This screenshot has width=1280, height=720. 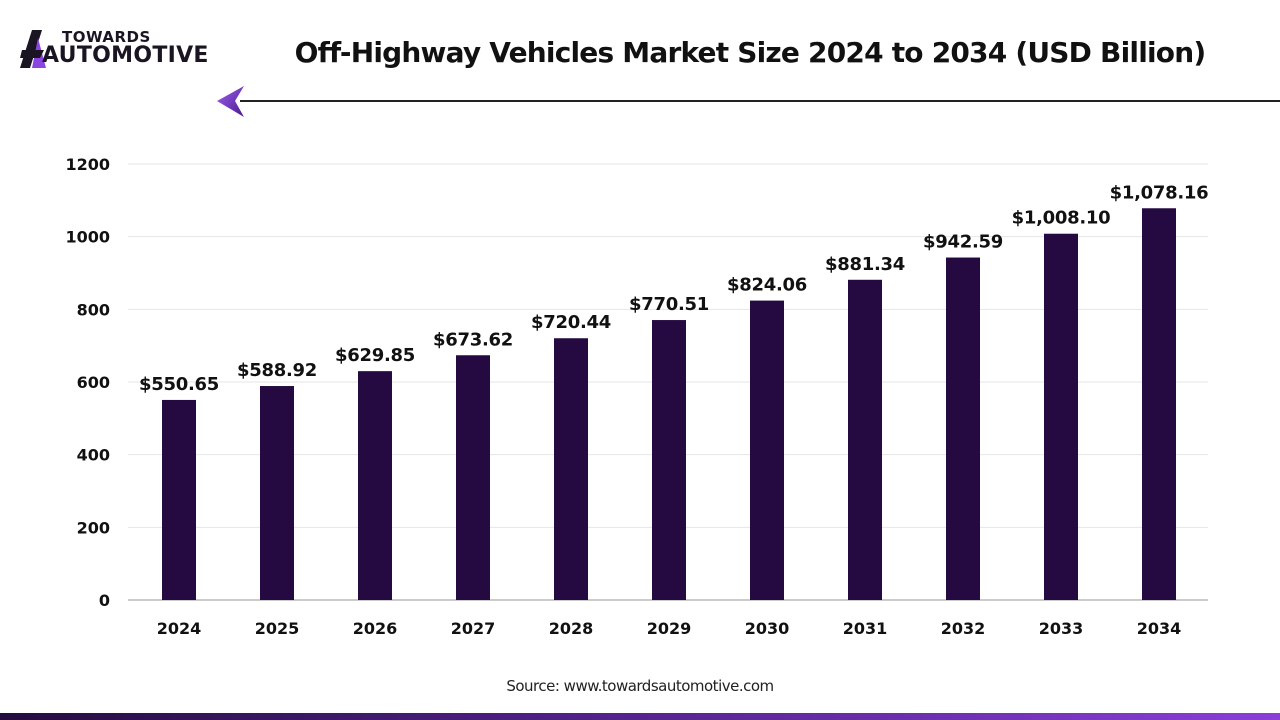 I want to click on data-label: $629.85, so click(x=375, y=355).